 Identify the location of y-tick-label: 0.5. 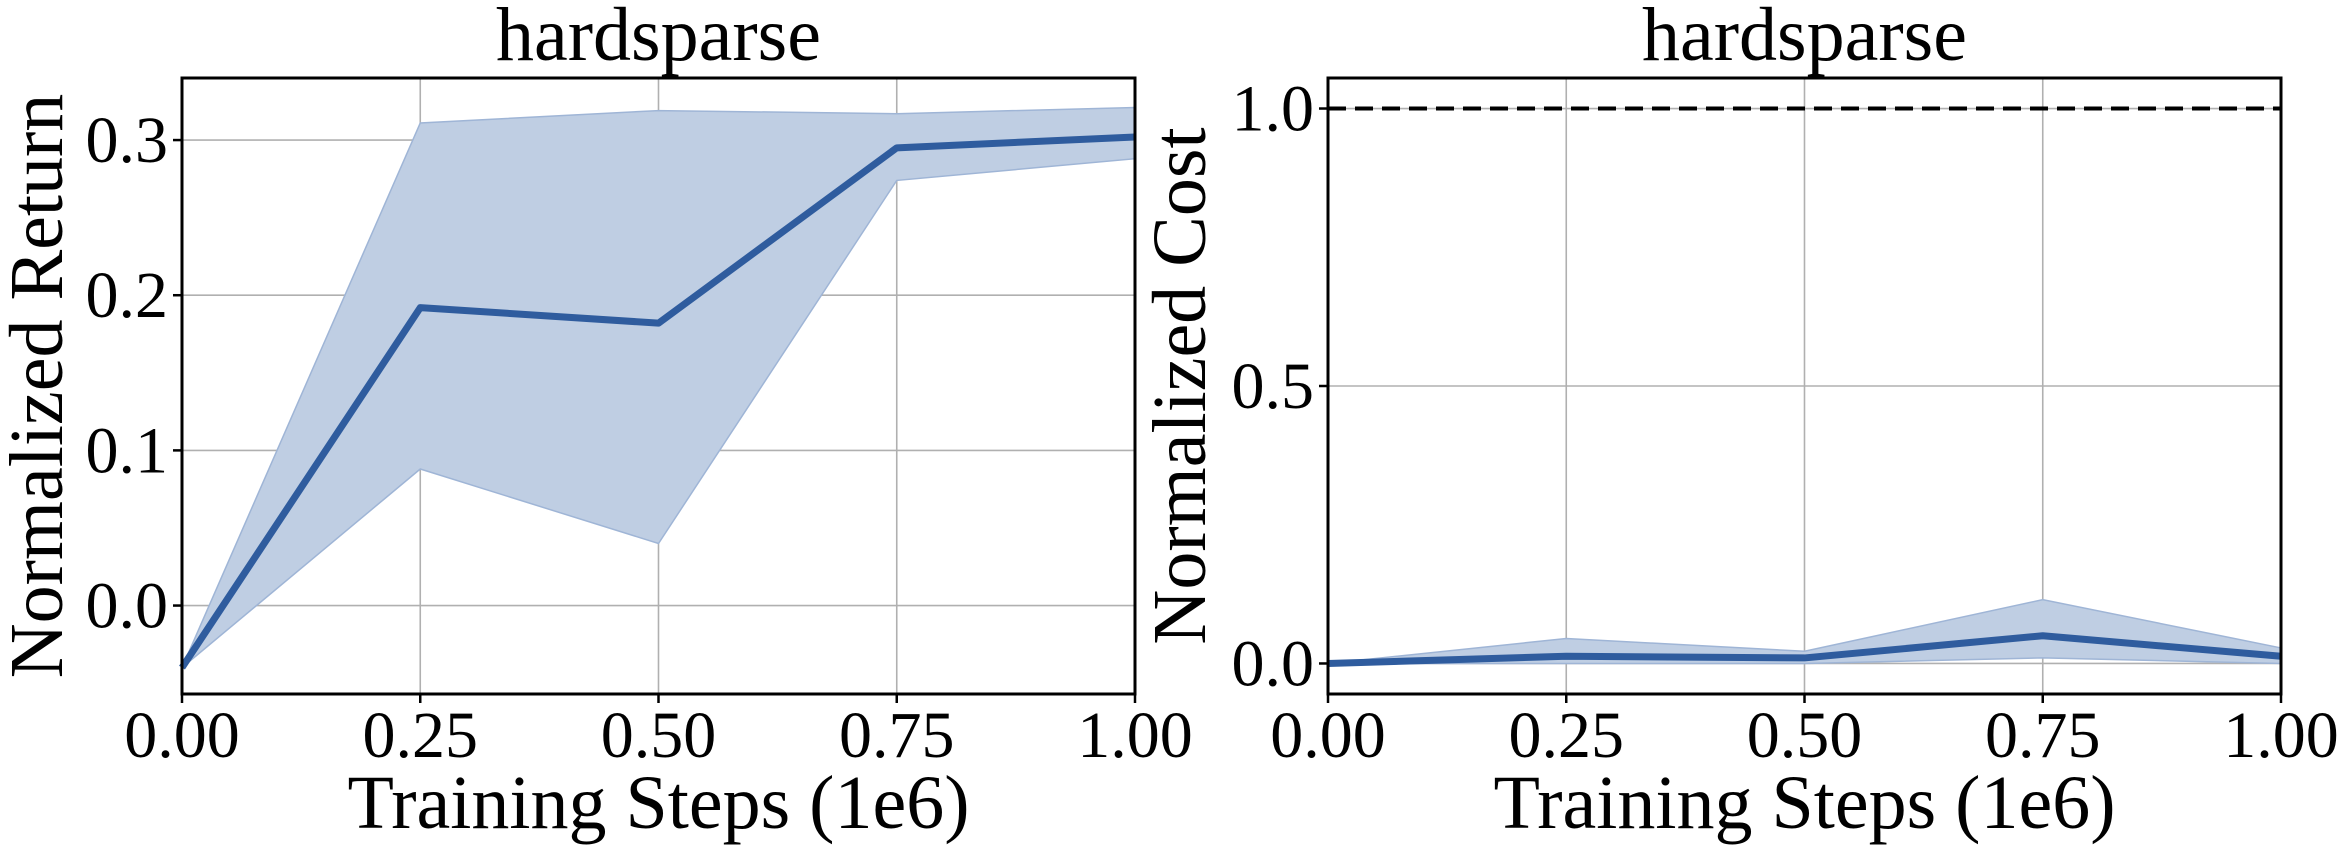
(1273, 386).